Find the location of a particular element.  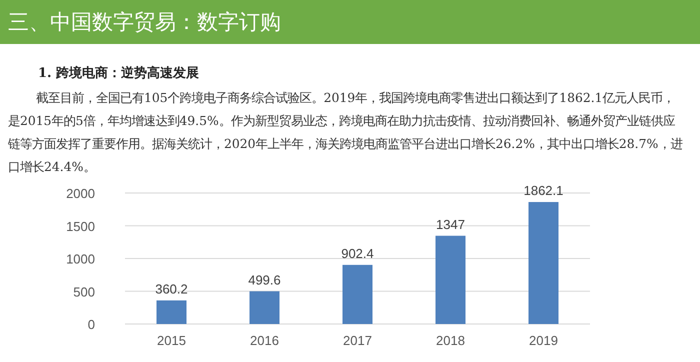

data-label: 1347 is located at coordinates (450, 224).